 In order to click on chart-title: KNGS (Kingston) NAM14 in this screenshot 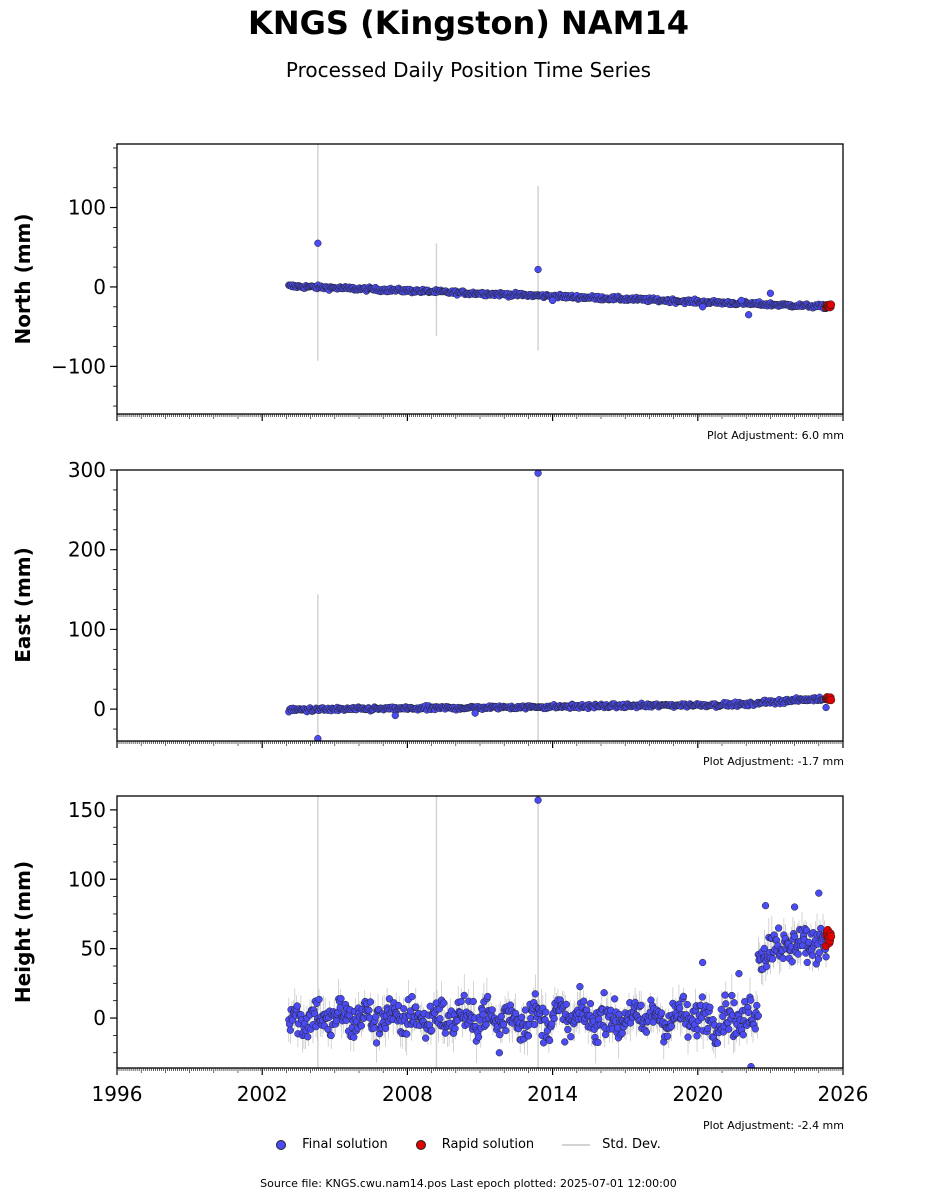, I will do `click(468, 23)`.